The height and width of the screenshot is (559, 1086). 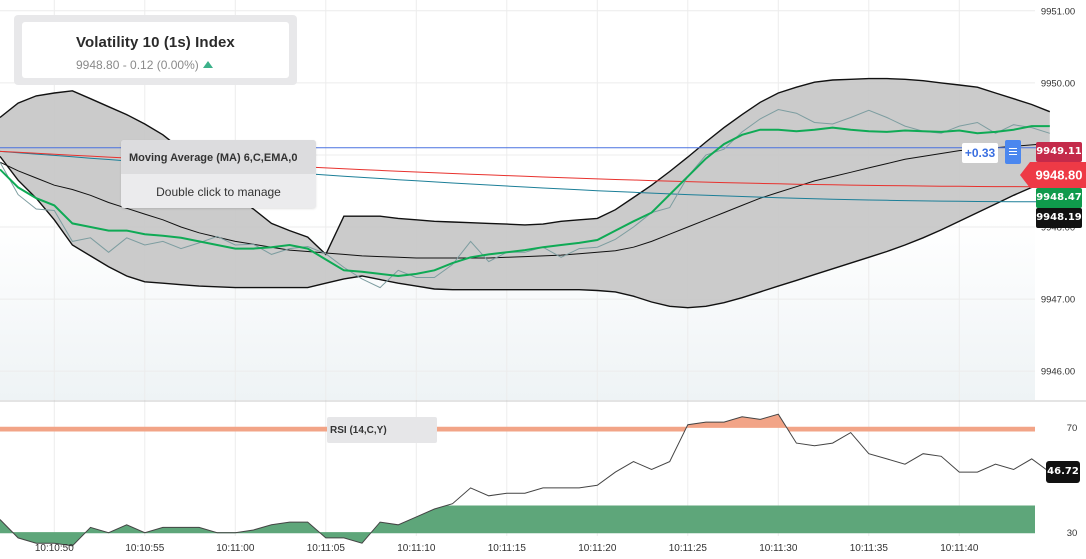 What do you see at coordinates (1058, 11) in the screenshot?
I see `y-tick-label: 9951.00` at bounding box center [1058, 11].